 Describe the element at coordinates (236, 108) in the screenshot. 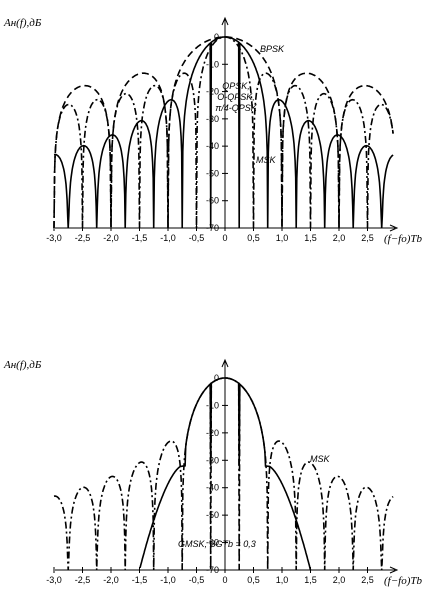

I see `annotation-pi4qpsk: π/4-QPSK` at that location.